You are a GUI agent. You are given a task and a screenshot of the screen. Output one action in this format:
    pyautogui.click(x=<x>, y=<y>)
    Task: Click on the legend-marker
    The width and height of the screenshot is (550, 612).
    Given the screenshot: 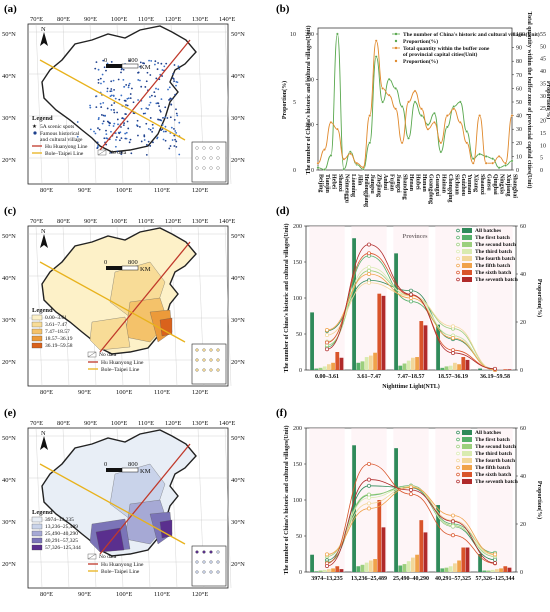 What is the action you would take?
    pyautogui.click(x=458, y=460)
    